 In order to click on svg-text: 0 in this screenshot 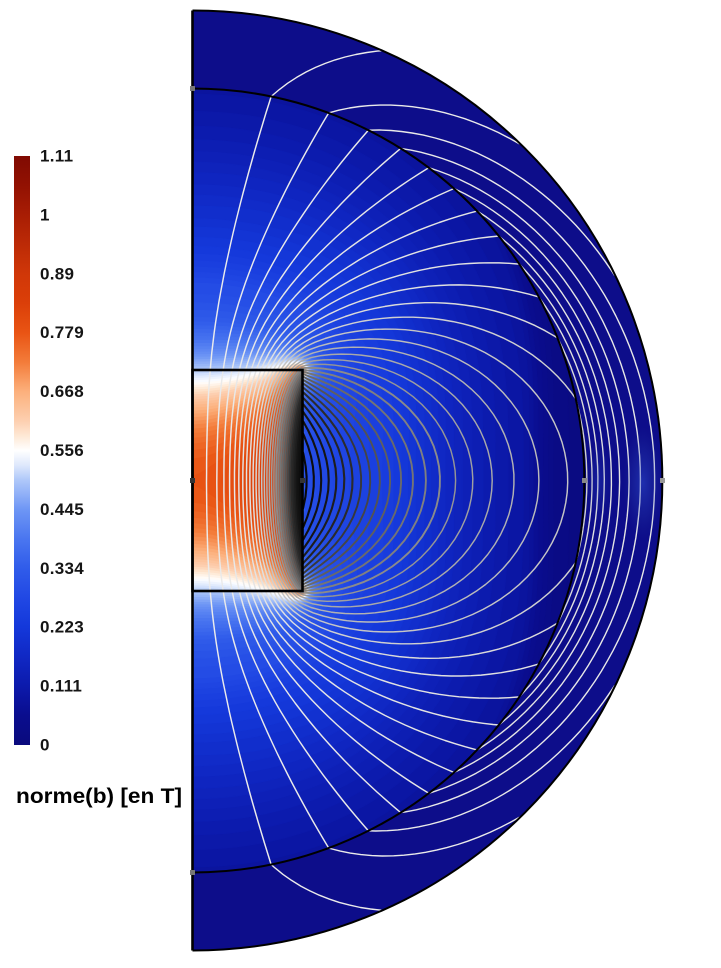, I will do `click(45, 745)`.